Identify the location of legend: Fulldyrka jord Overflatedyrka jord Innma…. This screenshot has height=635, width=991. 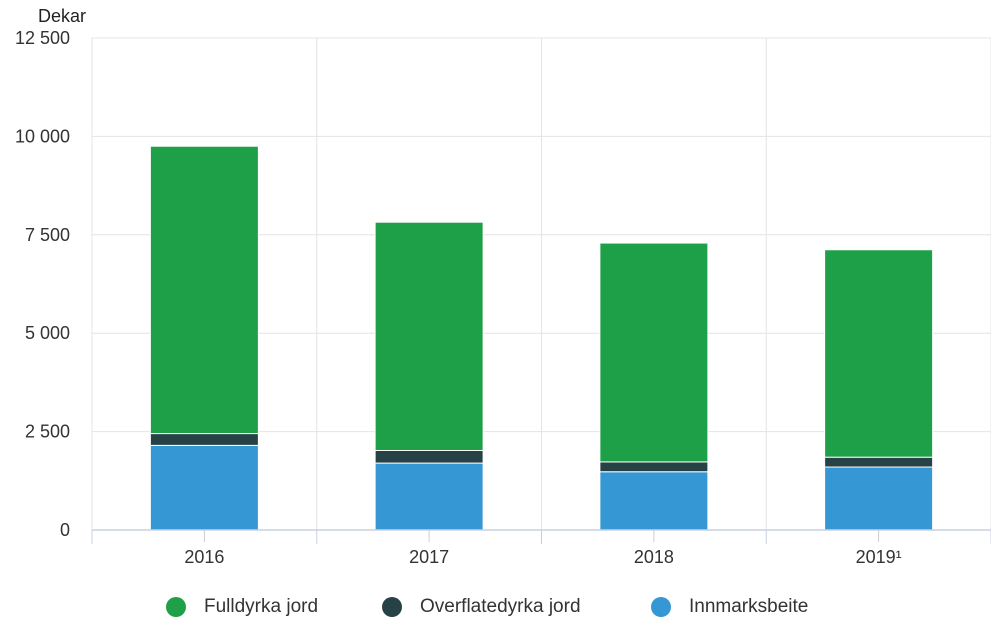
(495, 607).